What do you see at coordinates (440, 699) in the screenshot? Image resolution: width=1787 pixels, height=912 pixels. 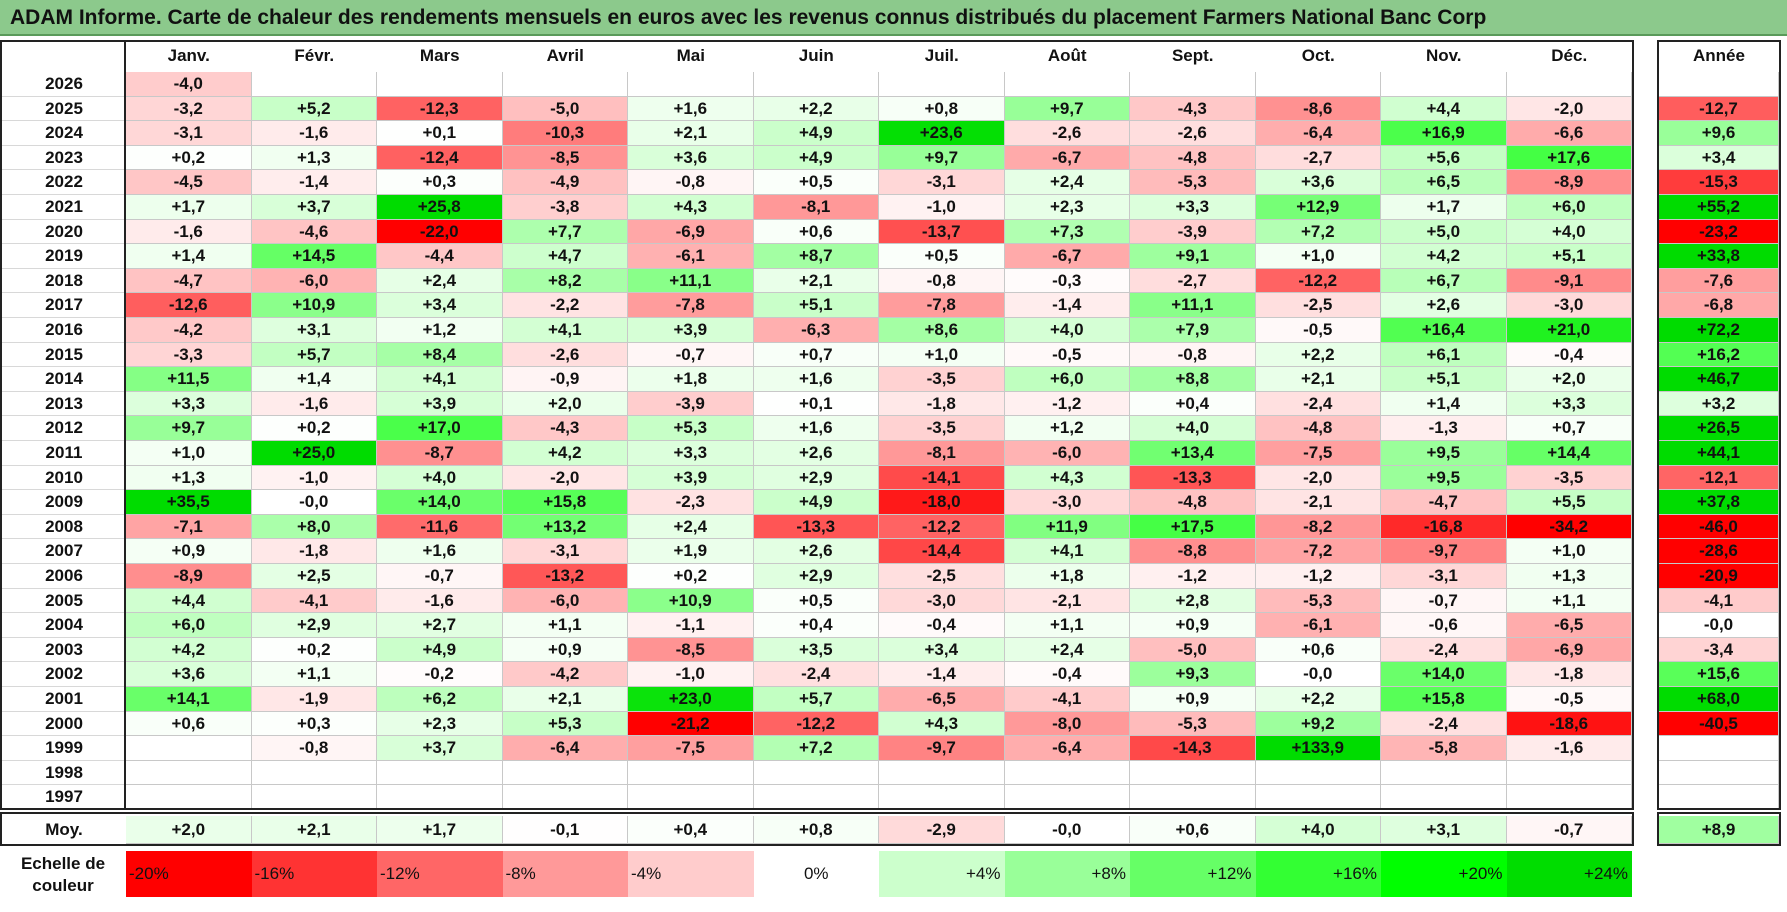 I see `heatmap-cell: +6,2` at bounding box center [440, 699].